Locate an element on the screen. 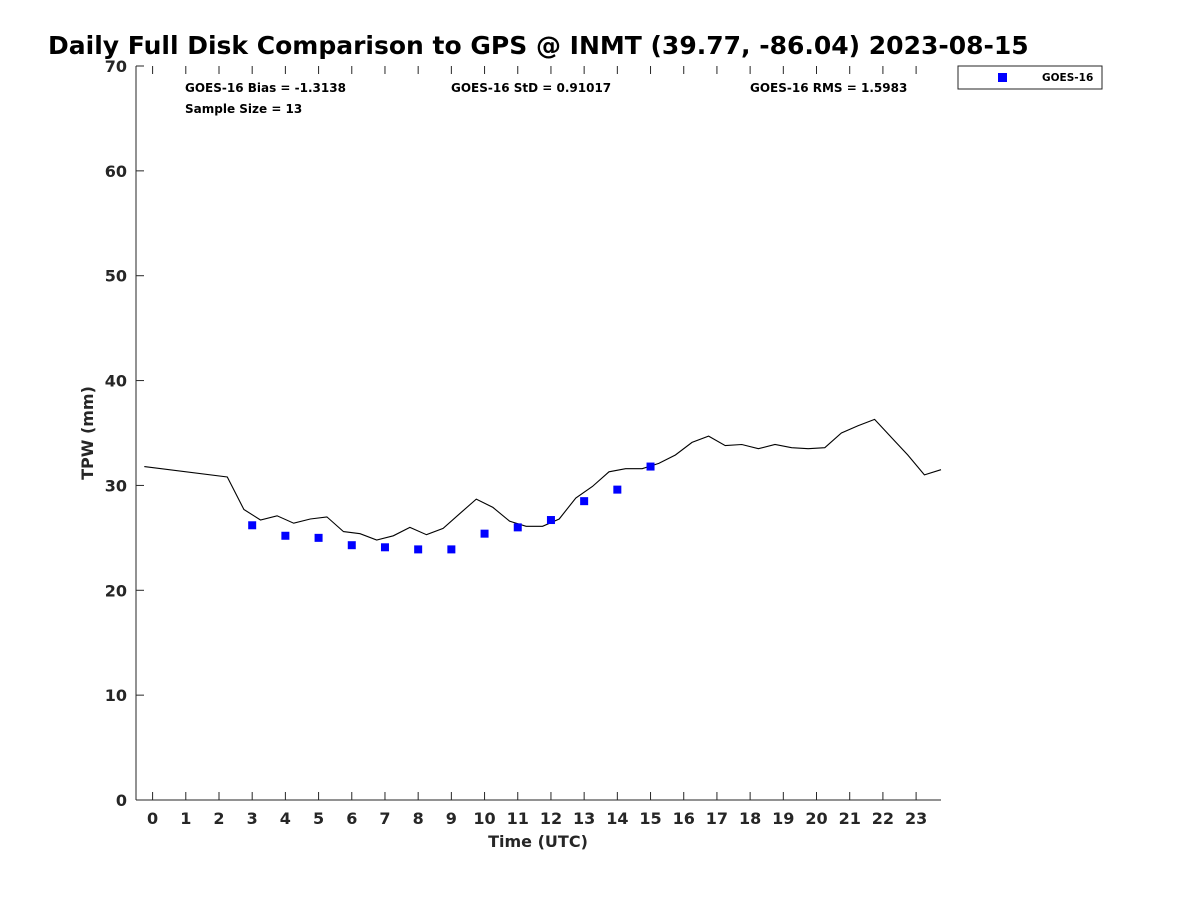 This screenshot has width=1200, height=900. x-tick-label: 0 is located at coordinates (152, 818).